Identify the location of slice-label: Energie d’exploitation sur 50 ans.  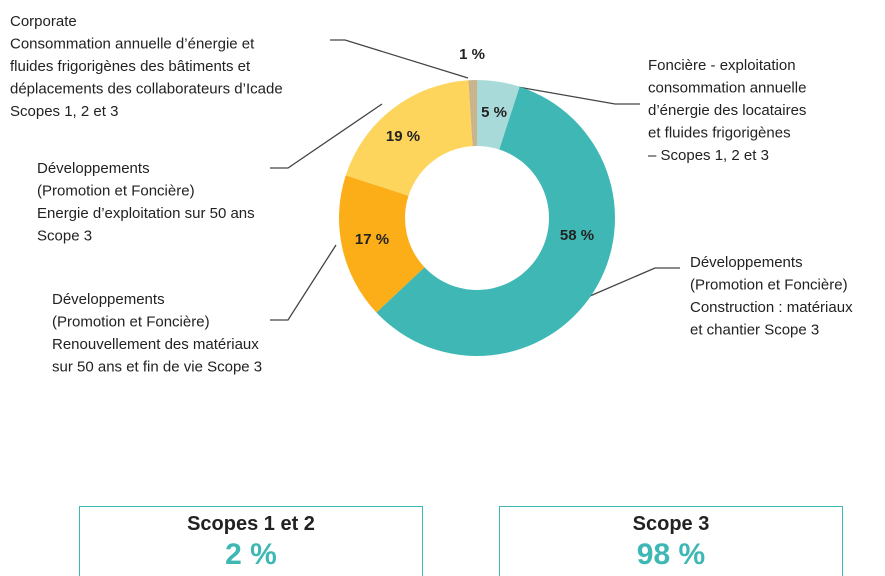
(146, 213).